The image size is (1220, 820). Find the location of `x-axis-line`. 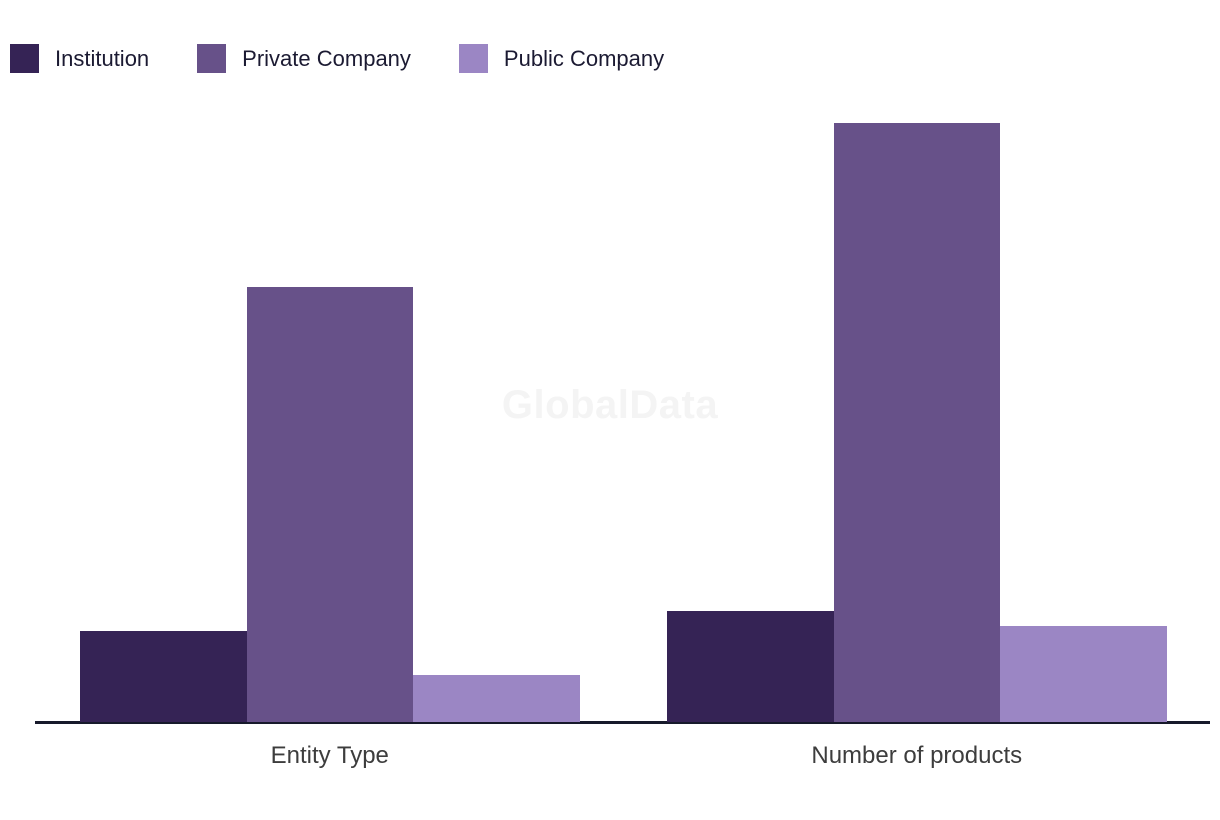

x-axis-line is located at coordinates (622, 722).